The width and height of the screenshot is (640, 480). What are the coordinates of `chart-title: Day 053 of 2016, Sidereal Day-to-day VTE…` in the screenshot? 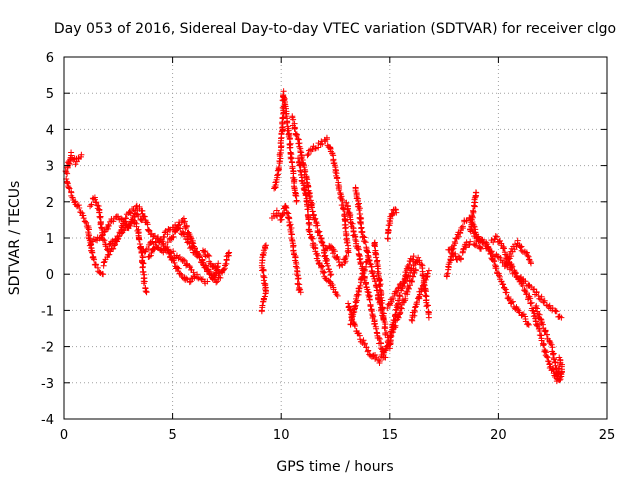 It's located at (335, 29).